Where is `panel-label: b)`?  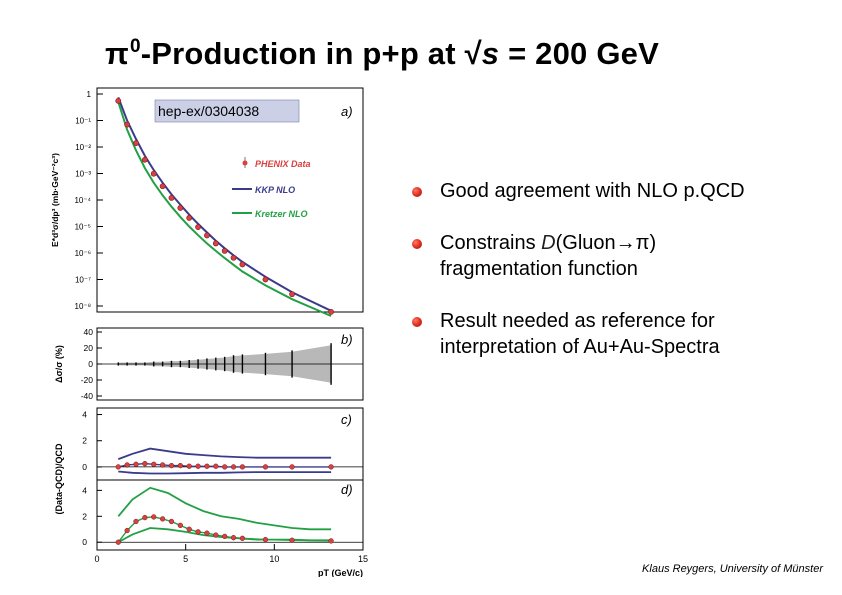
panel-label: b) is located at coordinates (347, 339).